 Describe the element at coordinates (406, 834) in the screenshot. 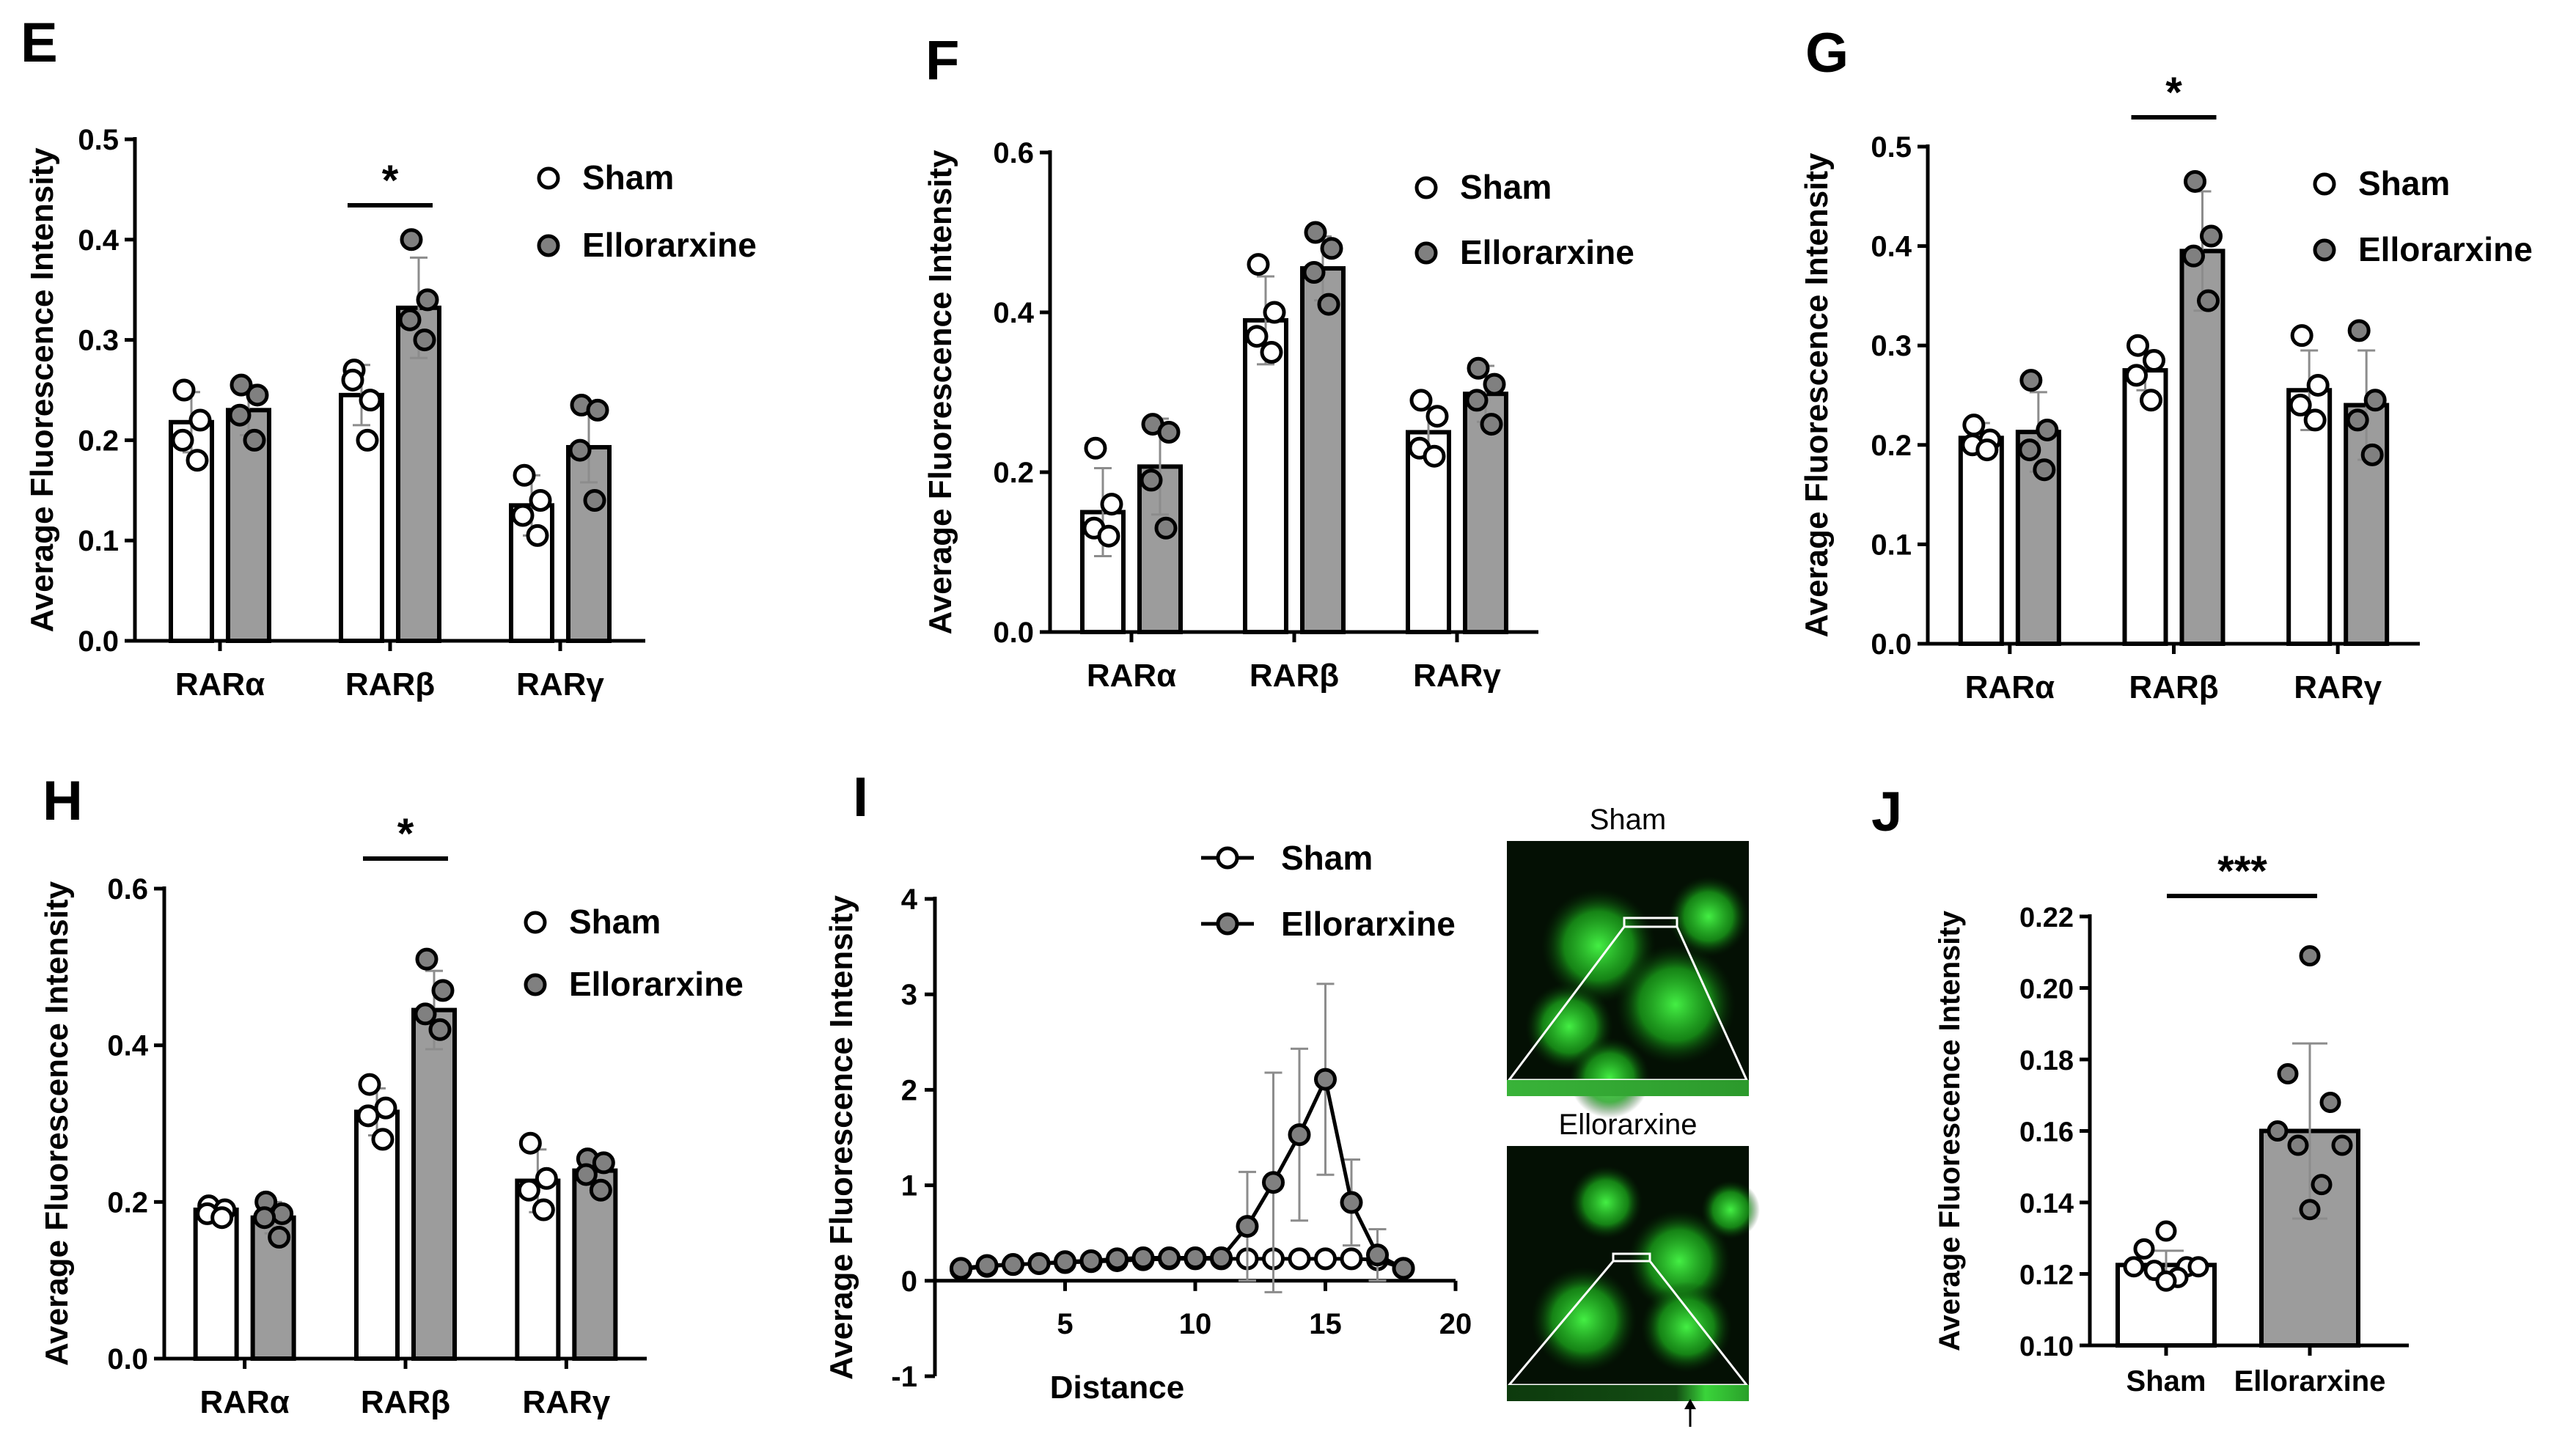

I see `significance-star: *` at that location.